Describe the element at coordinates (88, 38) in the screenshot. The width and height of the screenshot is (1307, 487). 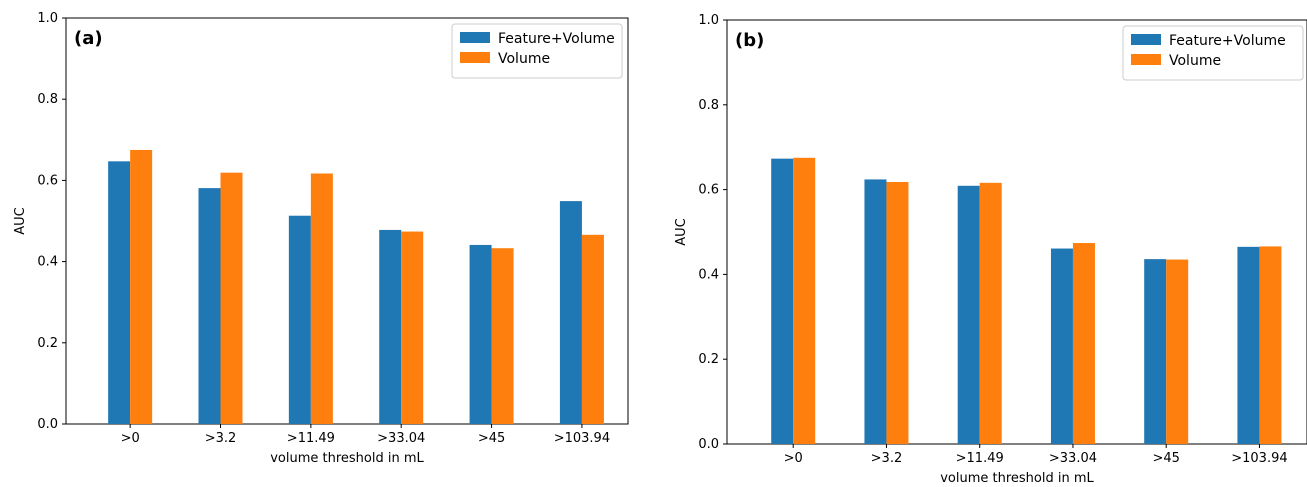
I see `panel-label: (a)` at that location.